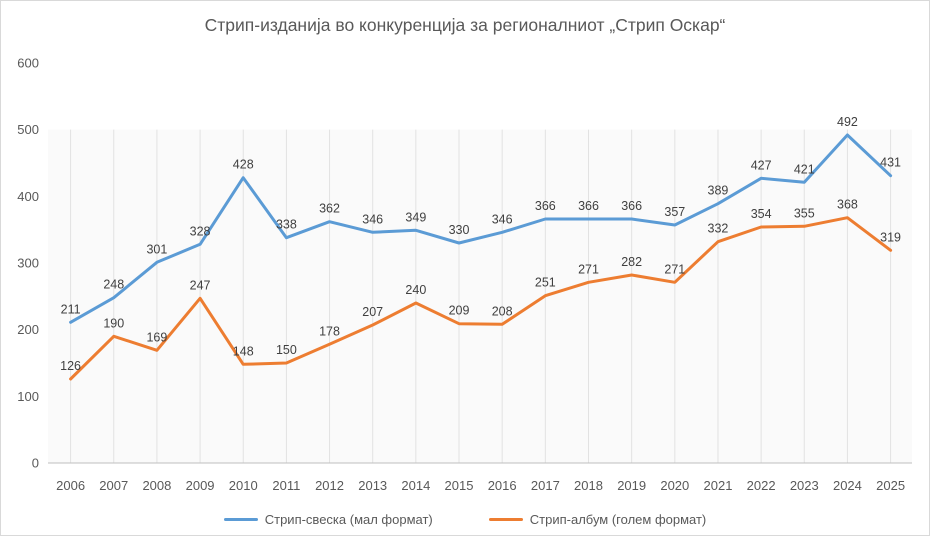 The image size is (930, 536). What do you see at coordinates (243, 351) in the screenshot?
I see `data-label: 148` at bounding box center [243, 351].